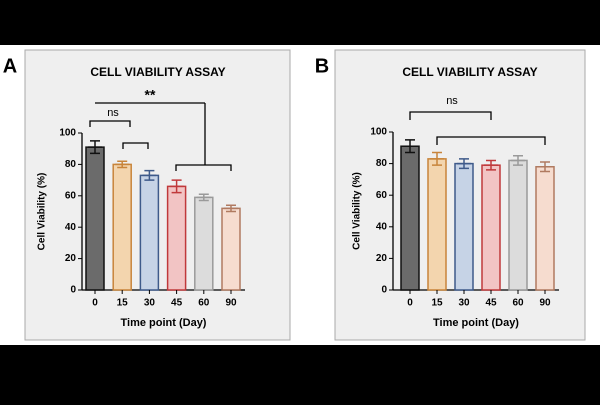  Describe the element at coordinates (10, 66) in the screenshot. I see `panel-label: A` at that location.